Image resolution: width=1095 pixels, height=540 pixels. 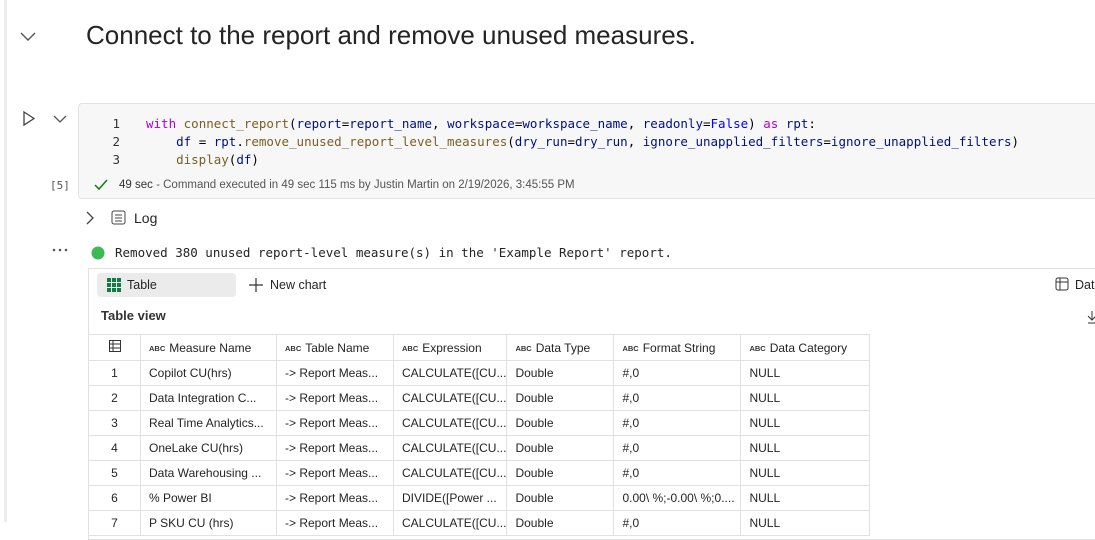 I want to click on table-cell: Copilot CU(hrs), so click(x=208, y=373).